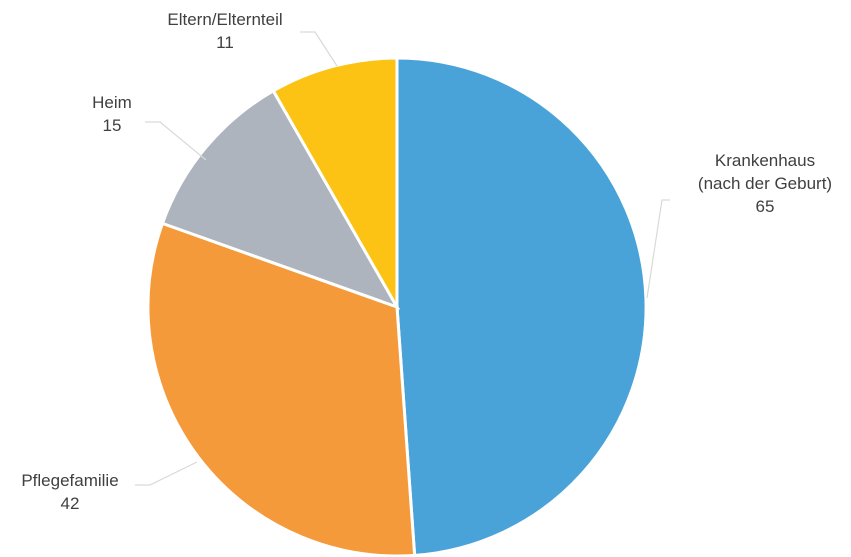  Describe the element at coordinates (176, 141) in the screenshot. I see `leader-line-heim` at that location.